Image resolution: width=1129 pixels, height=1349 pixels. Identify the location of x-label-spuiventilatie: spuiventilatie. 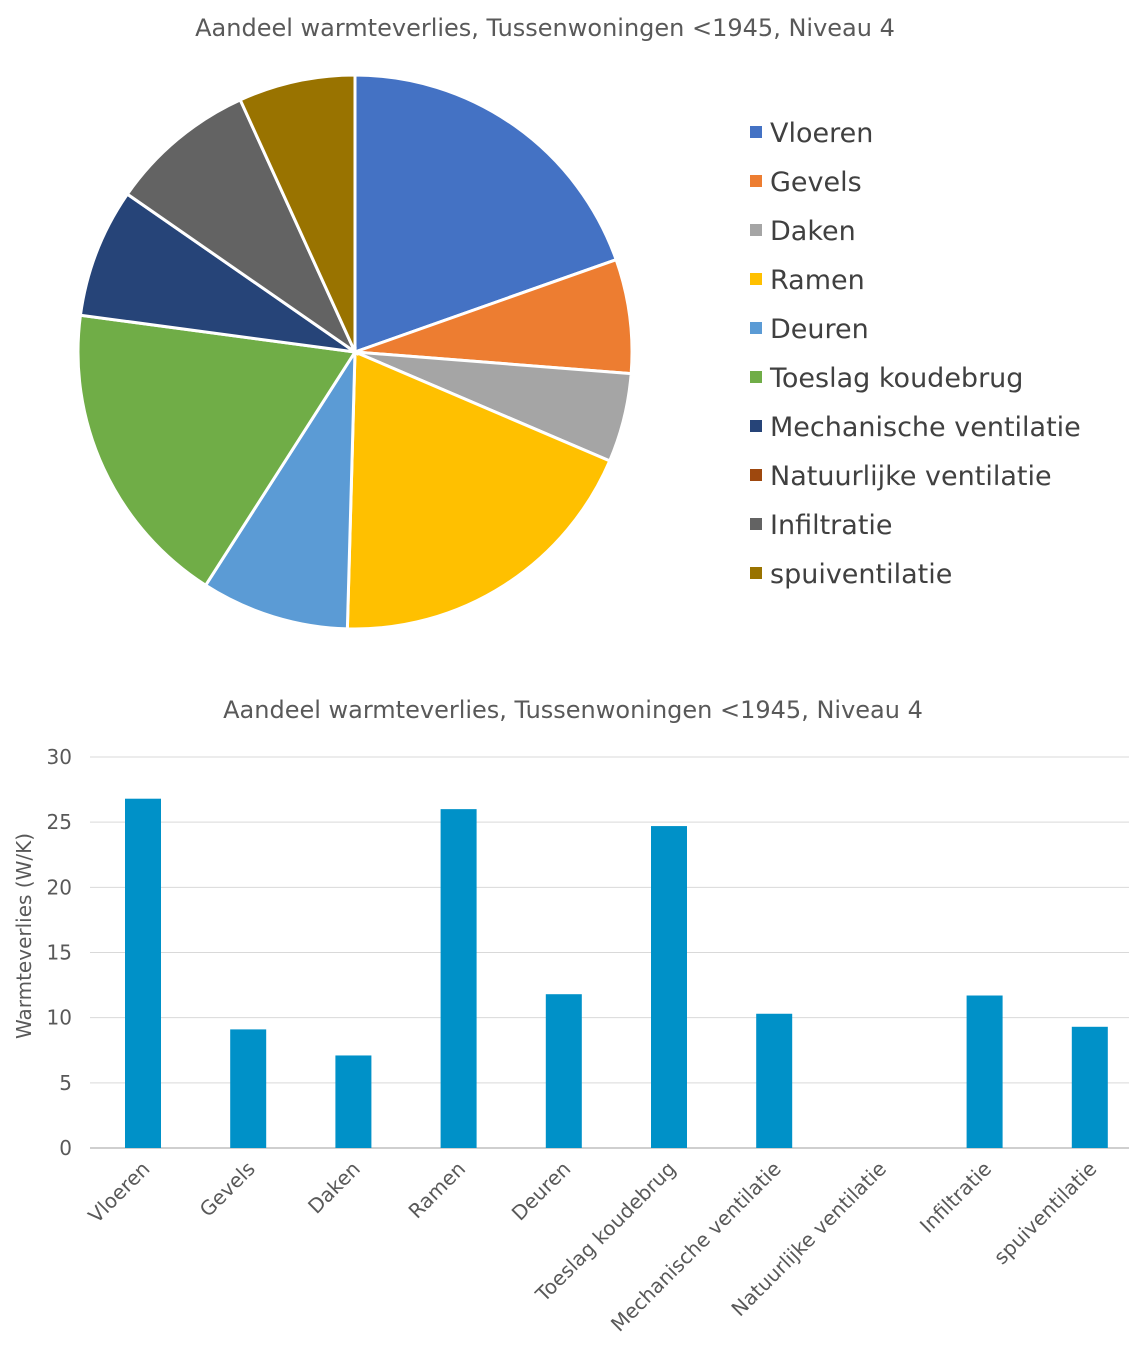
(1045, 1213).